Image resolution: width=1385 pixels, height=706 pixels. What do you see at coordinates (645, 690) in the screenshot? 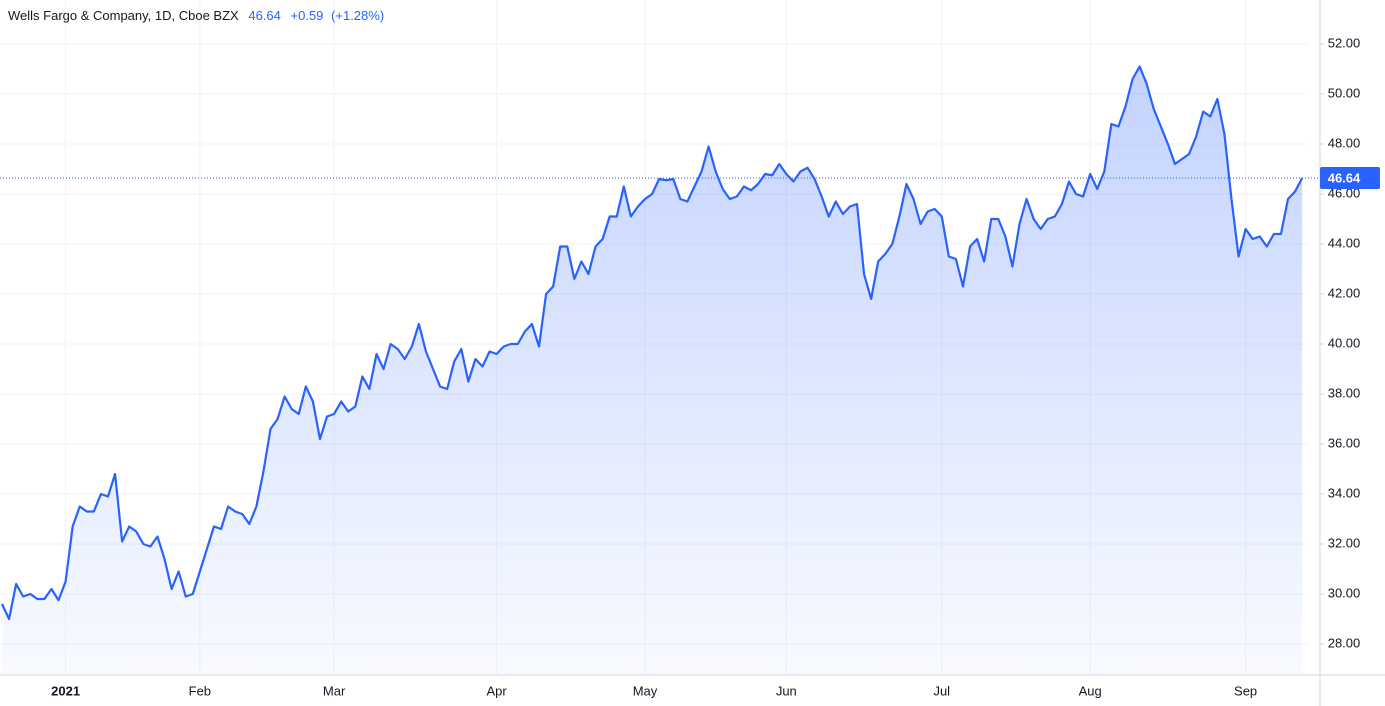
I see `x-tick-label: May` at bounding box center [645, 690].